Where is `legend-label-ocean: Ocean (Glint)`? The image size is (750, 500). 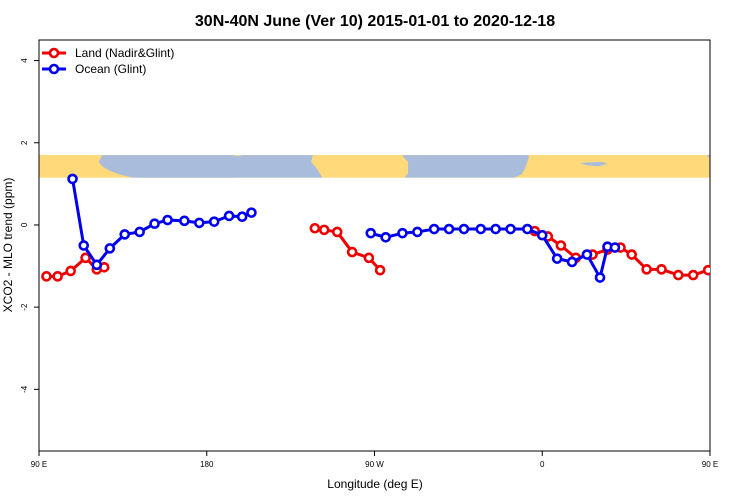
legend-label-ocean: Ocean (Glint) is located at coordinates (110, 69).